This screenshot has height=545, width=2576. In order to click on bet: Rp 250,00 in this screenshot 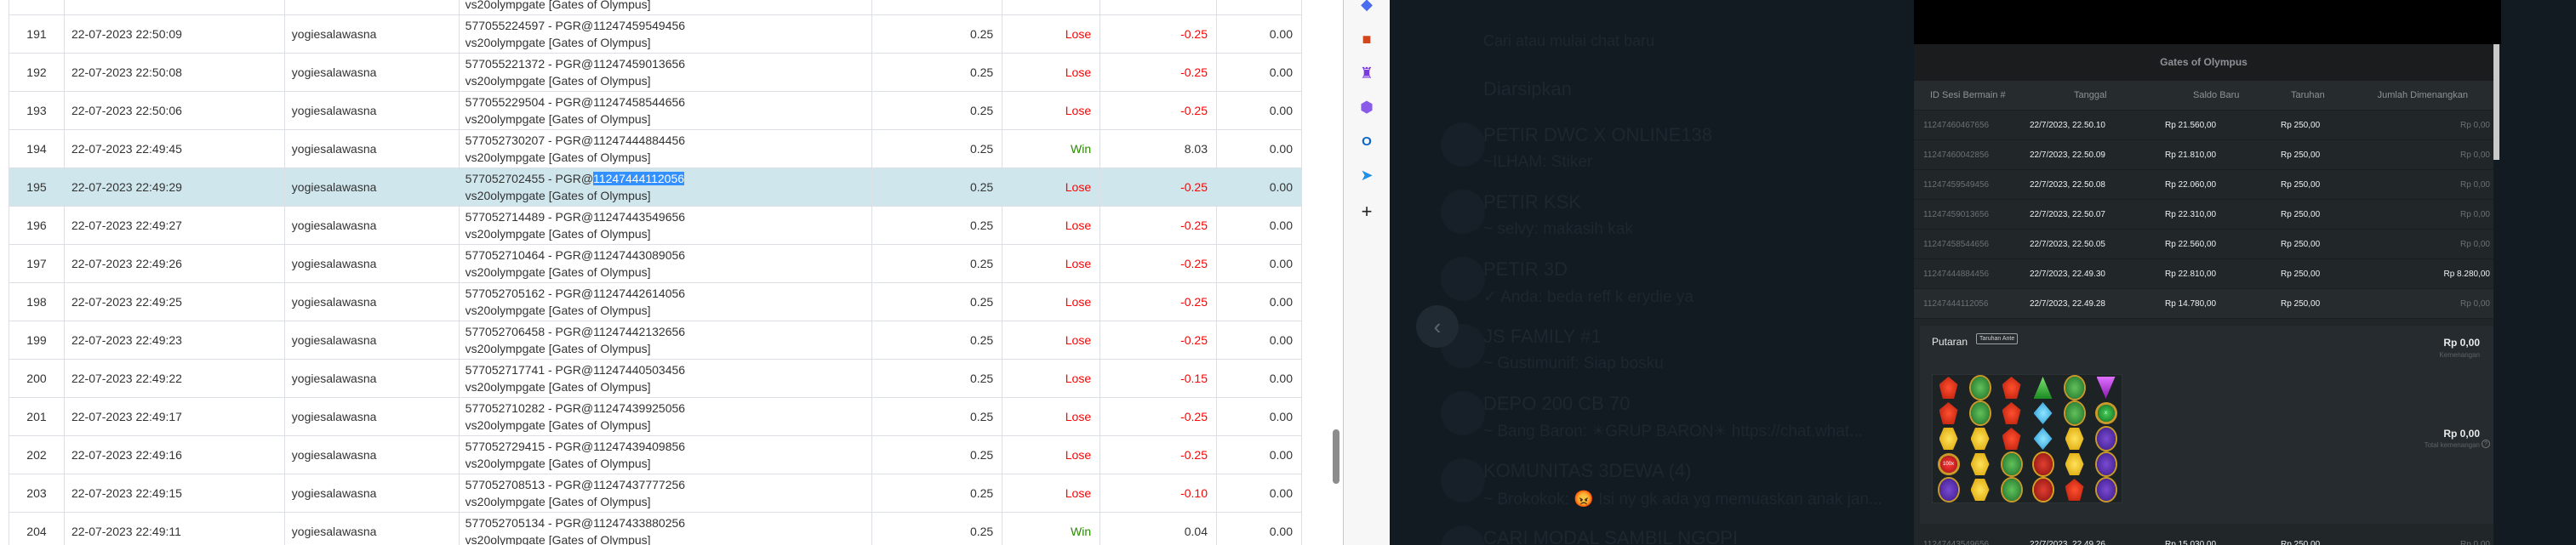, I will do `click(2301, 304)`.